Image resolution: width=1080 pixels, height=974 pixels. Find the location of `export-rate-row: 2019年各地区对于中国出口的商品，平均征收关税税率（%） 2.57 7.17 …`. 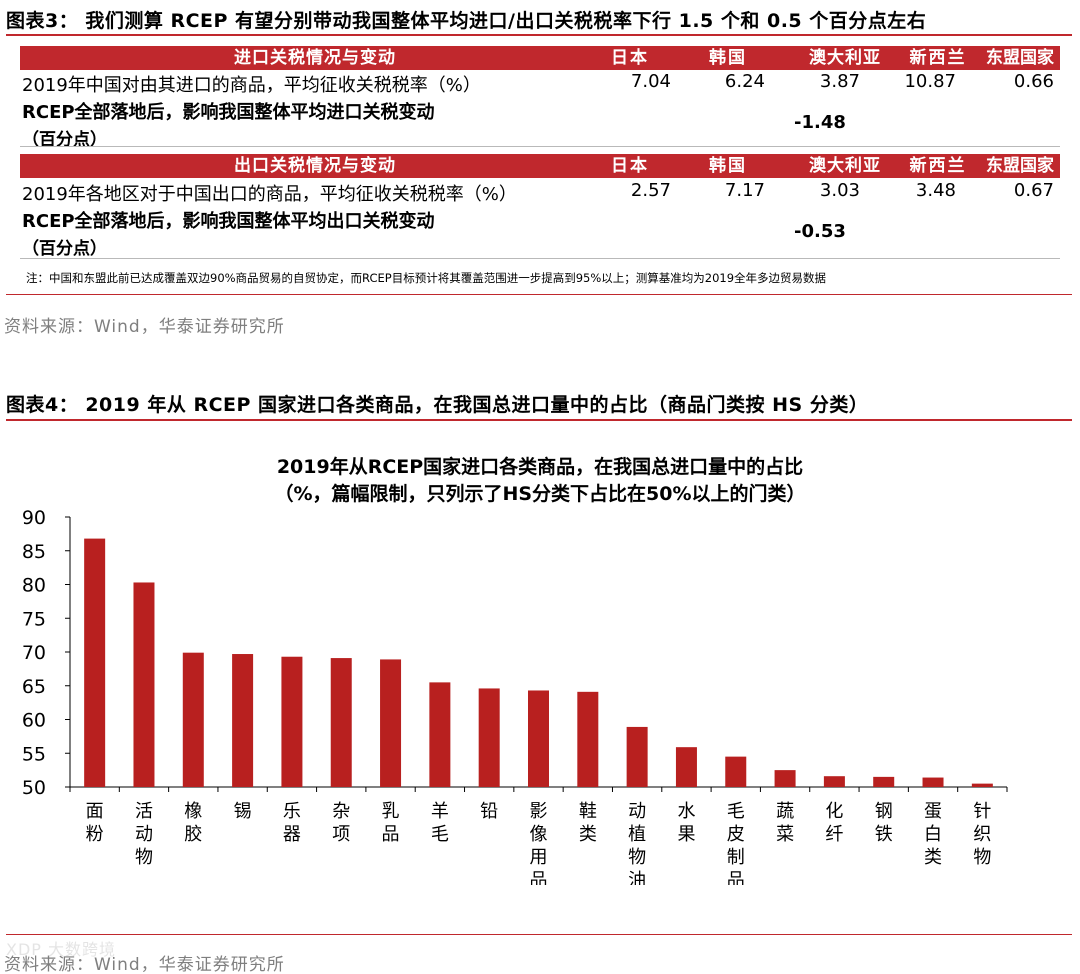

export-rate-row: 2019年各地区对于中国出口的商品，平均征收关税税率（%） 2.57 7.17 … is located at coordinates (540, 193).